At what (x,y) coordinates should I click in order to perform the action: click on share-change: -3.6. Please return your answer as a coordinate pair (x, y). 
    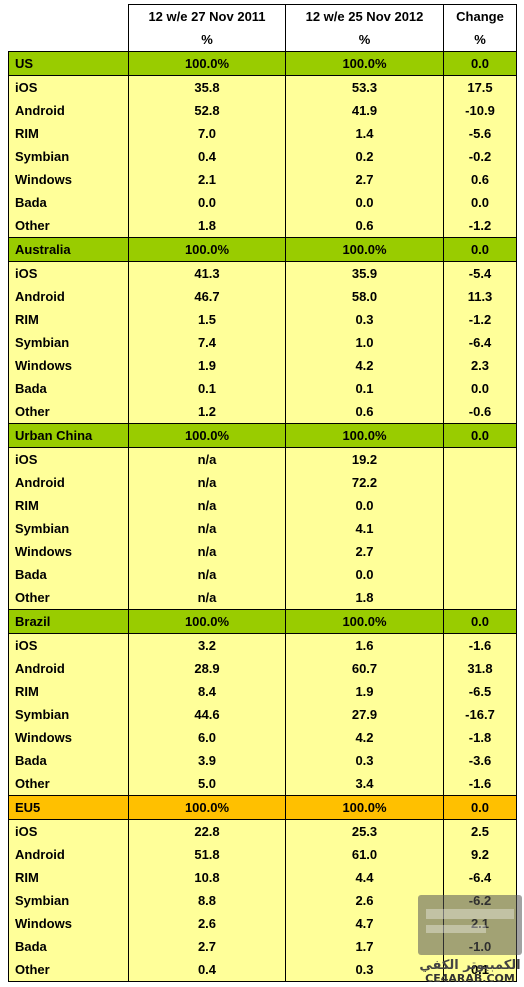
    Looking at the image, I should click on (480, 760).